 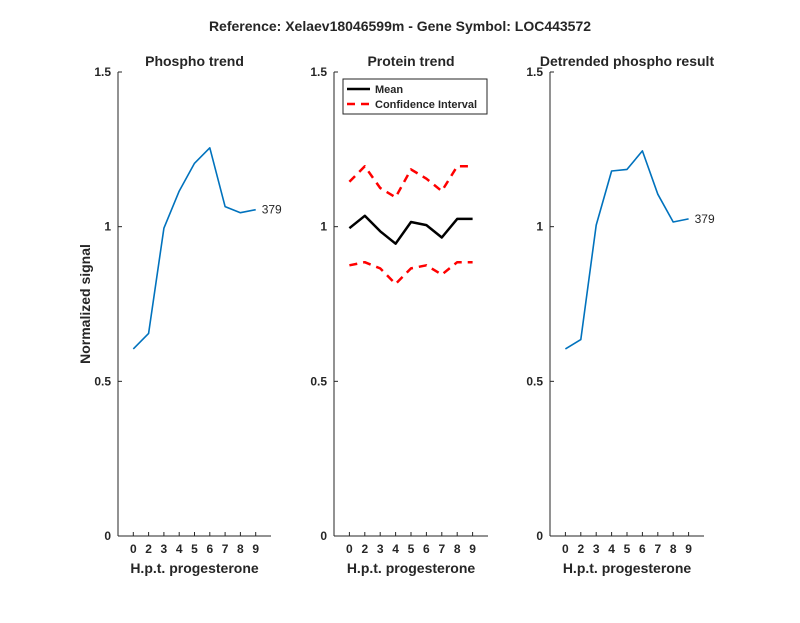 What do you see at coordinates (85, 304) in the screenshot?
I see `y-axis-label: Normalized signal` at bounding box center [85, 304].